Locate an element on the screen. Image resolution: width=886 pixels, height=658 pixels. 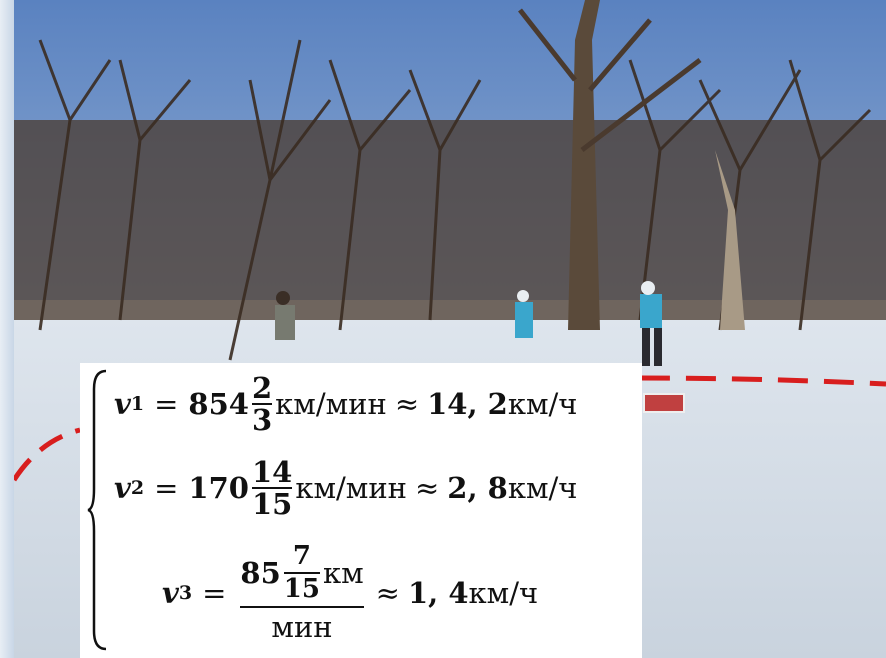
v1-result: 14, 2 is located at coordinates (467, 404).